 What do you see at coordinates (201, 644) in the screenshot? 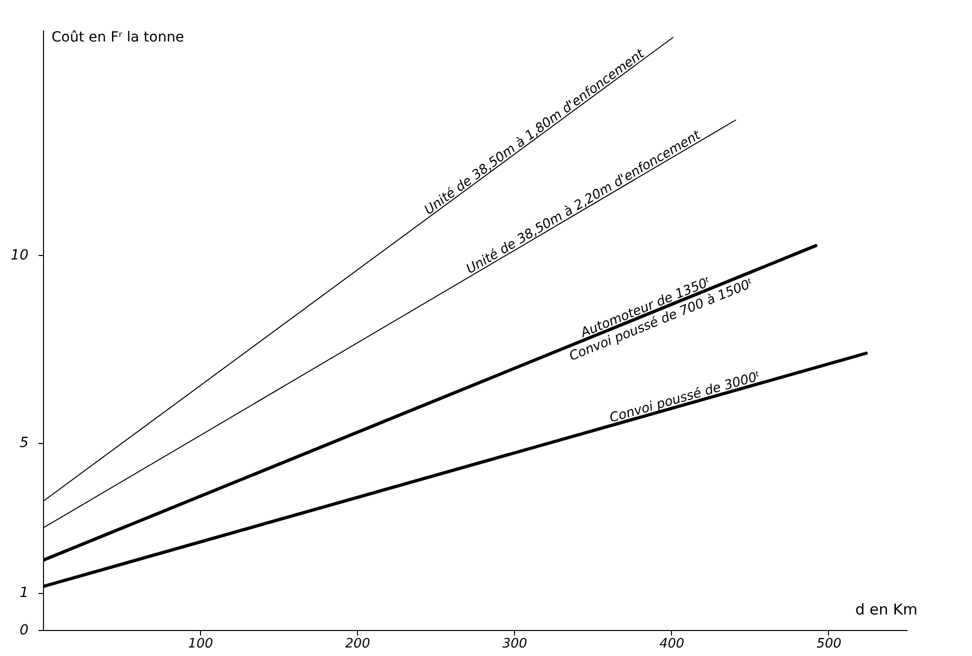
I see `x-tick-label: 100` at bounding box center [201, 644].